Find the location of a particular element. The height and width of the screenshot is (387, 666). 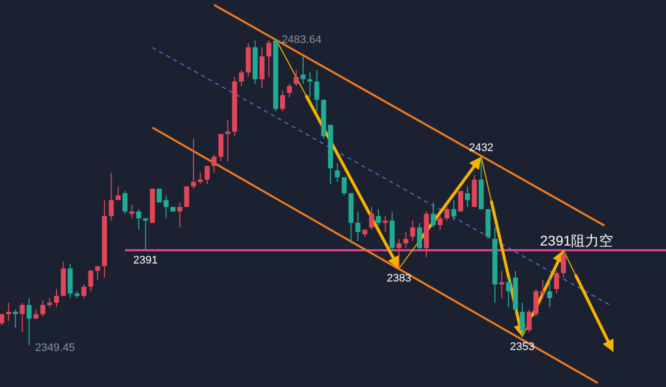

annotation: 2353 is located at coordinates (522, 346).